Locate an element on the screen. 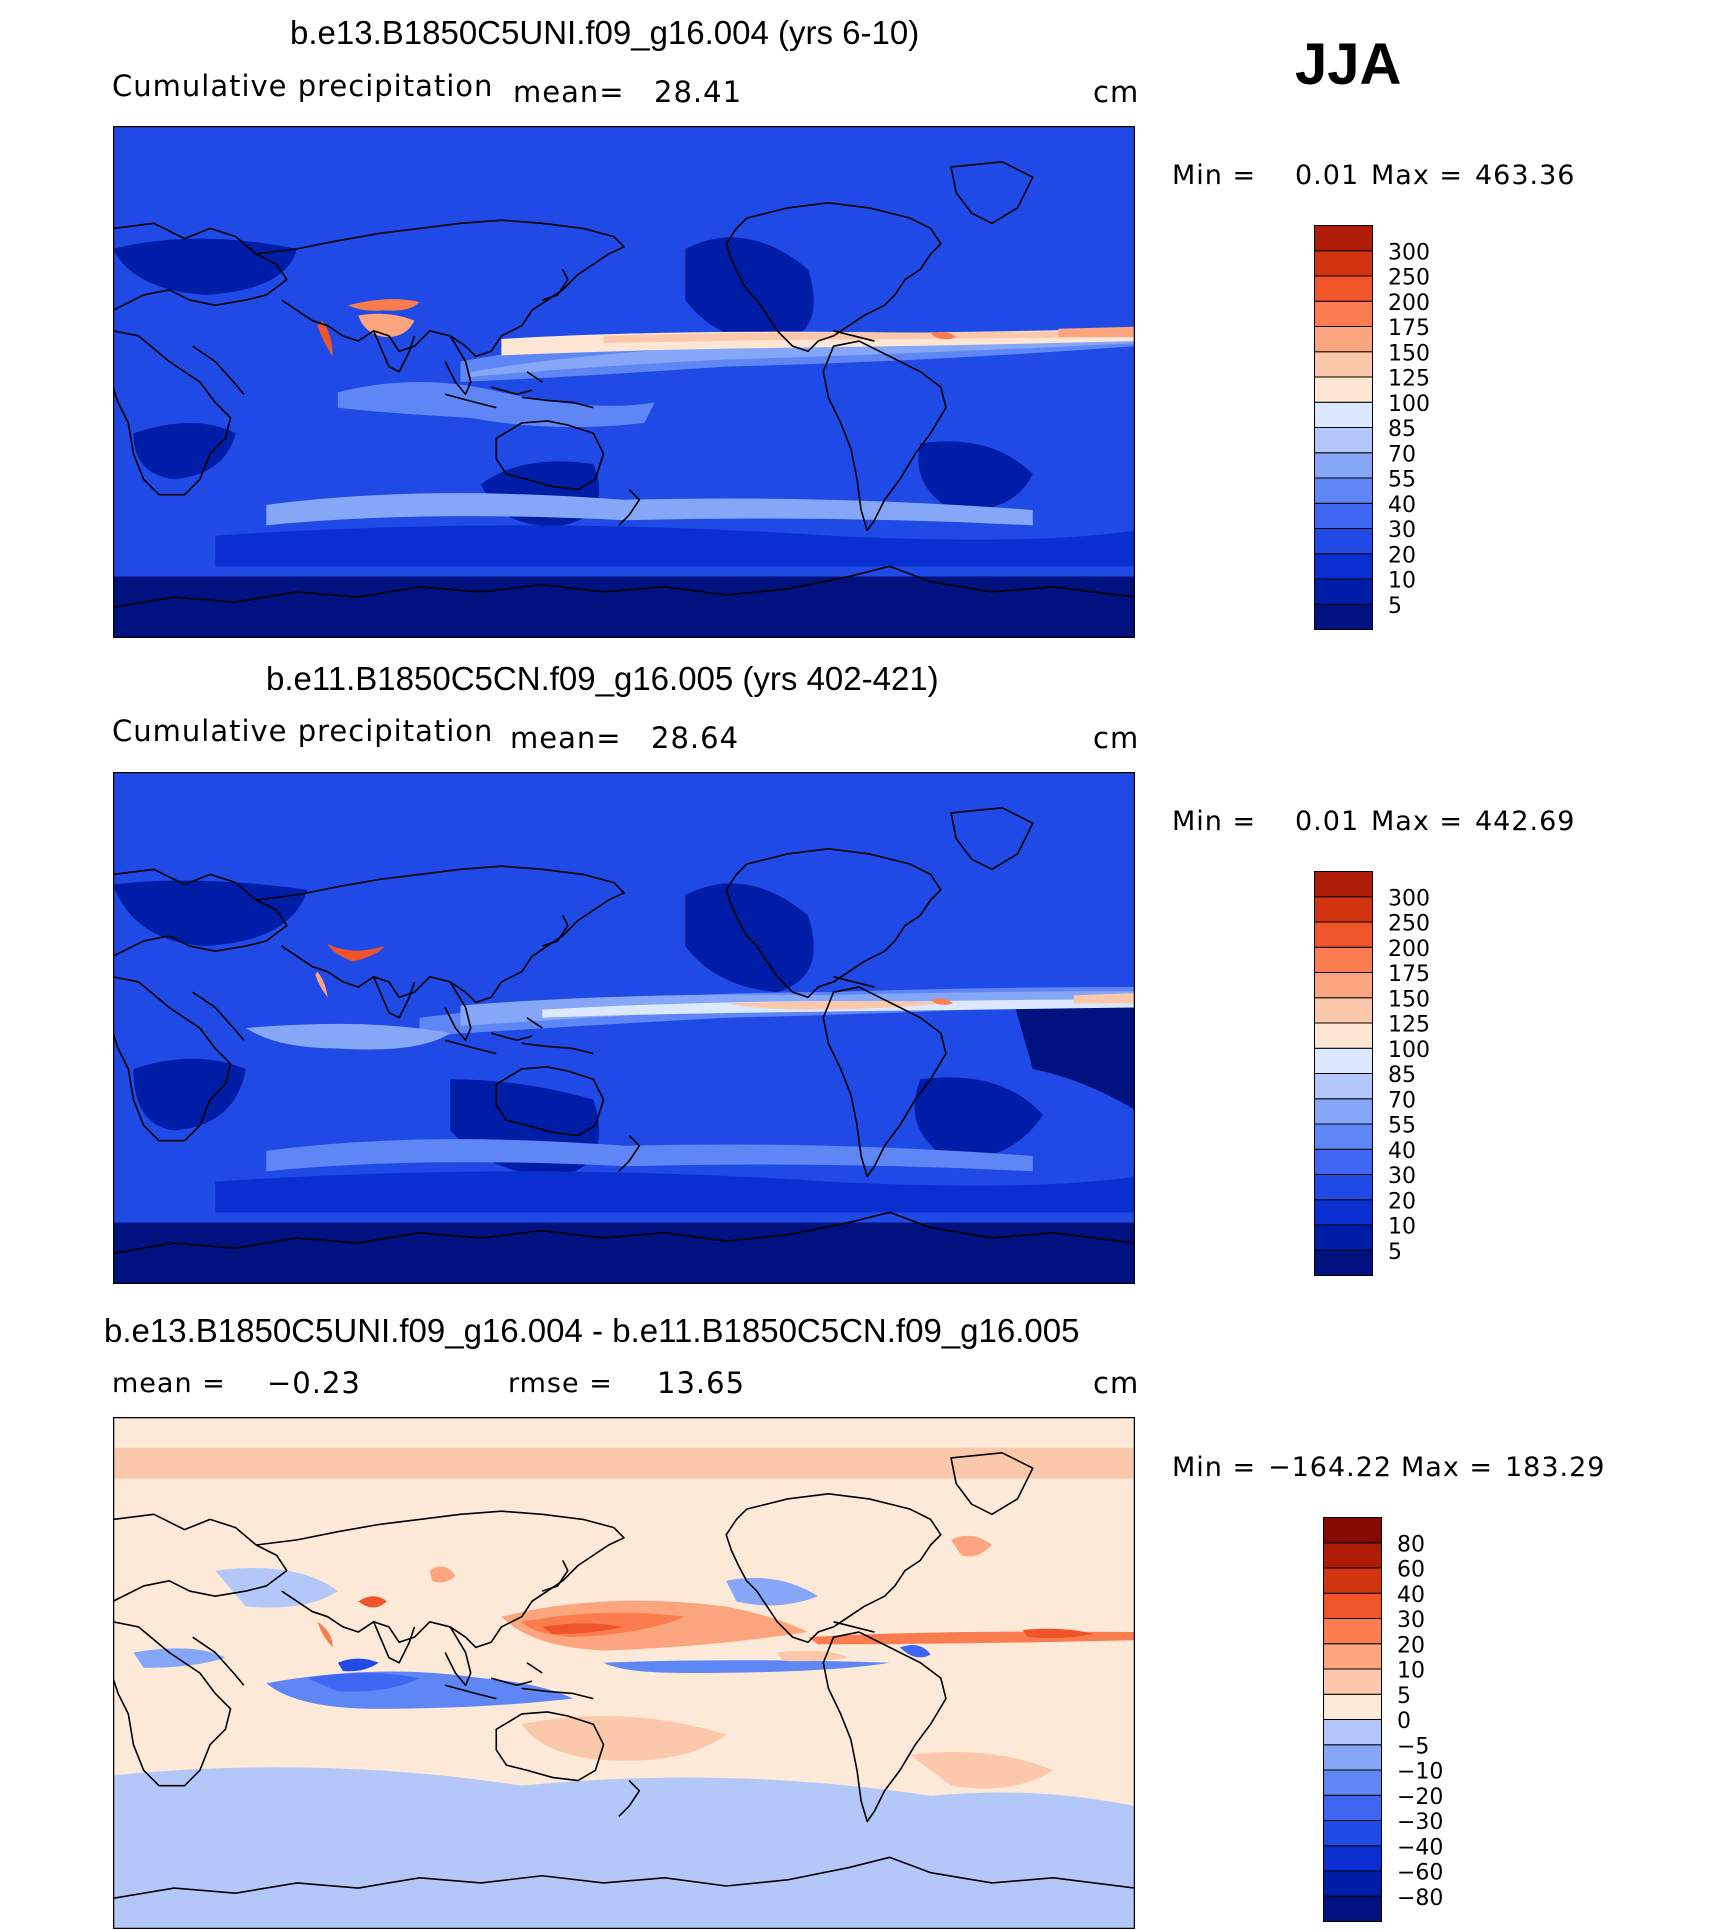  panel1-min-value: 0.01 is located at coordinates (1327, 175).